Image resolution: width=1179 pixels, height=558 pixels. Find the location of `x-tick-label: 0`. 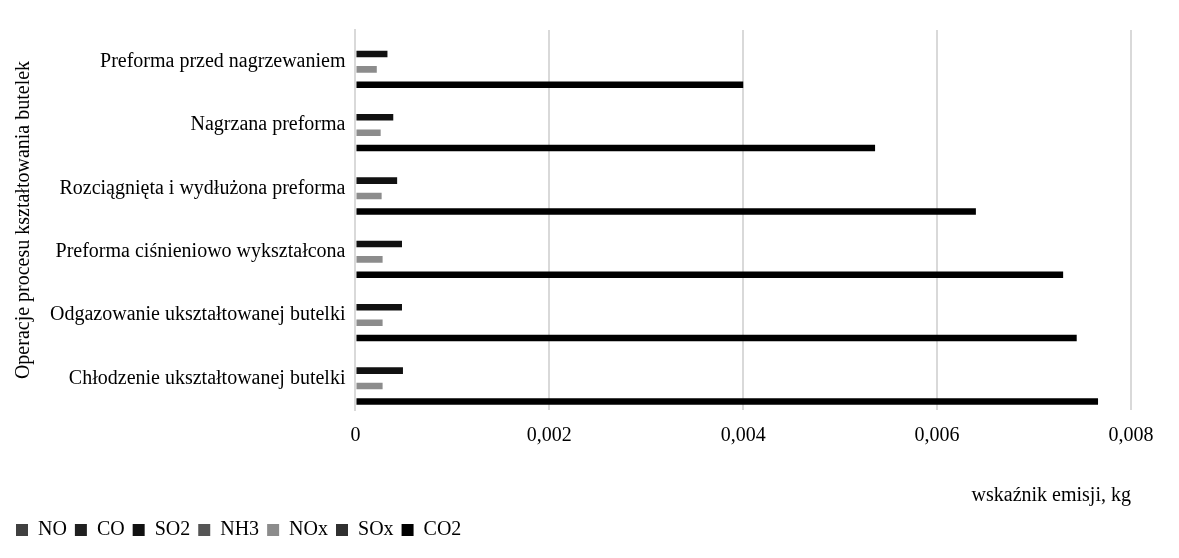

x-tick-label: 0 is located at coordinates (355, 434).